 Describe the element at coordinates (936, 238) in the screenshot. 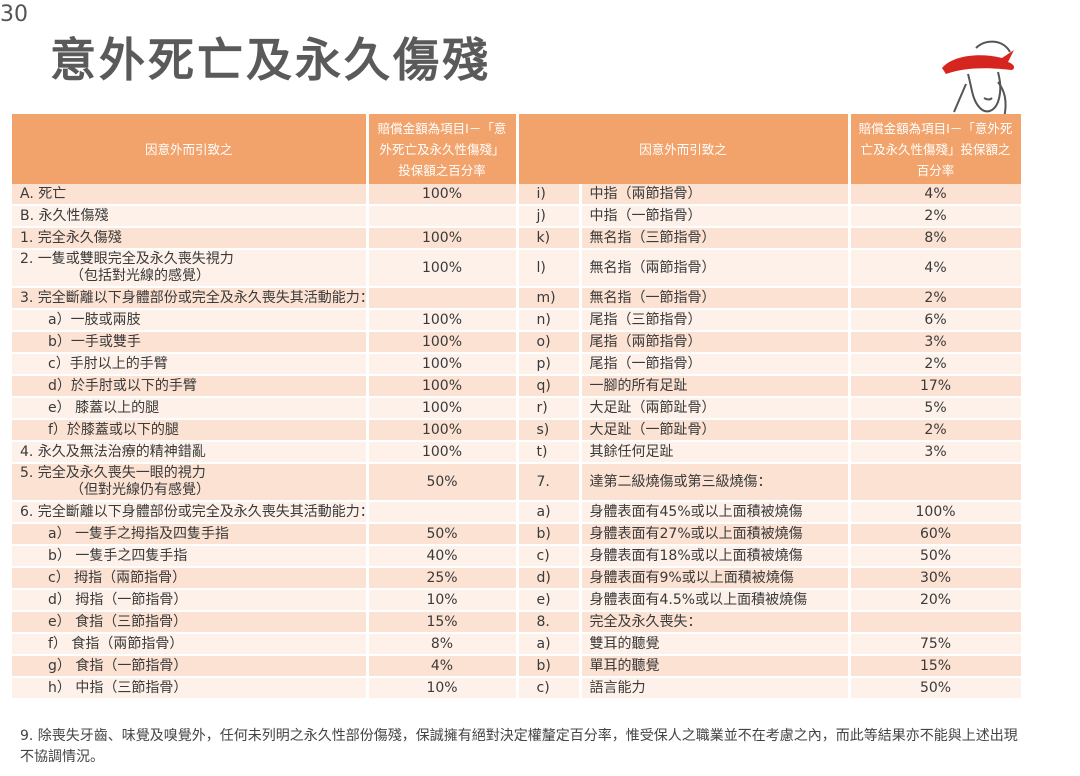

I see `right-item-percentage: 8%` at that location.